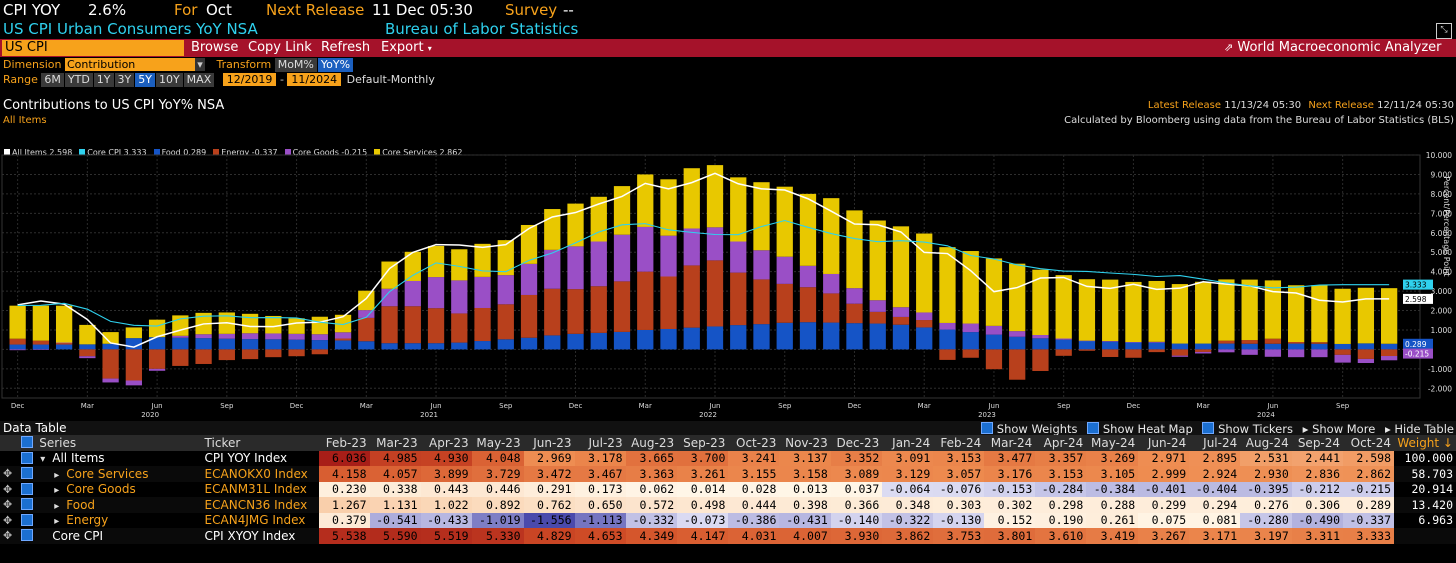  What do you see at coordinates (245, 152) in the screenshot?
I see `legend-item: Energy -0.337` at bounding box center [245, 152].